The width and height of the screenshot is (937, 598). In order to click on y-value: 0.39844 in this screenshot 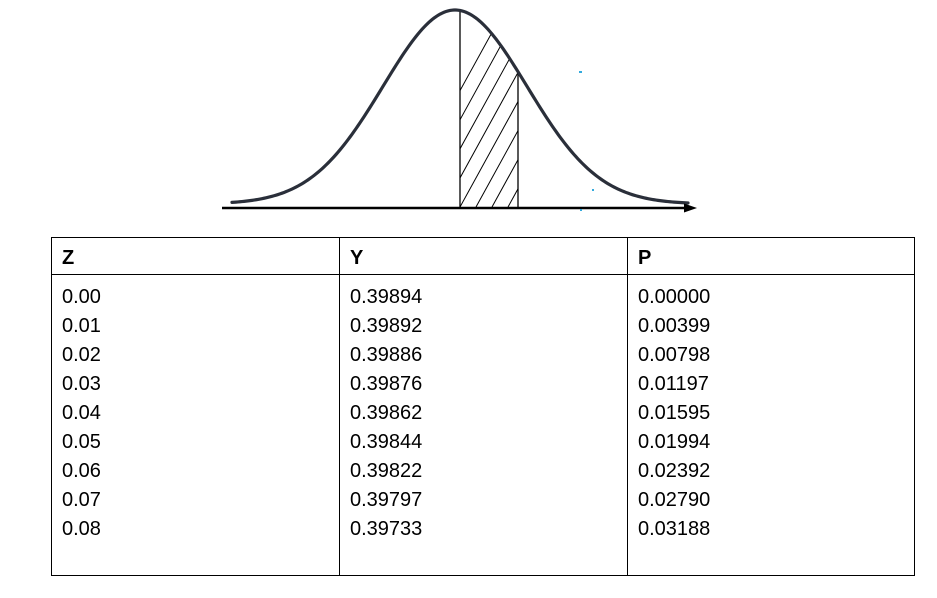, I will do `click(386, 442)`.